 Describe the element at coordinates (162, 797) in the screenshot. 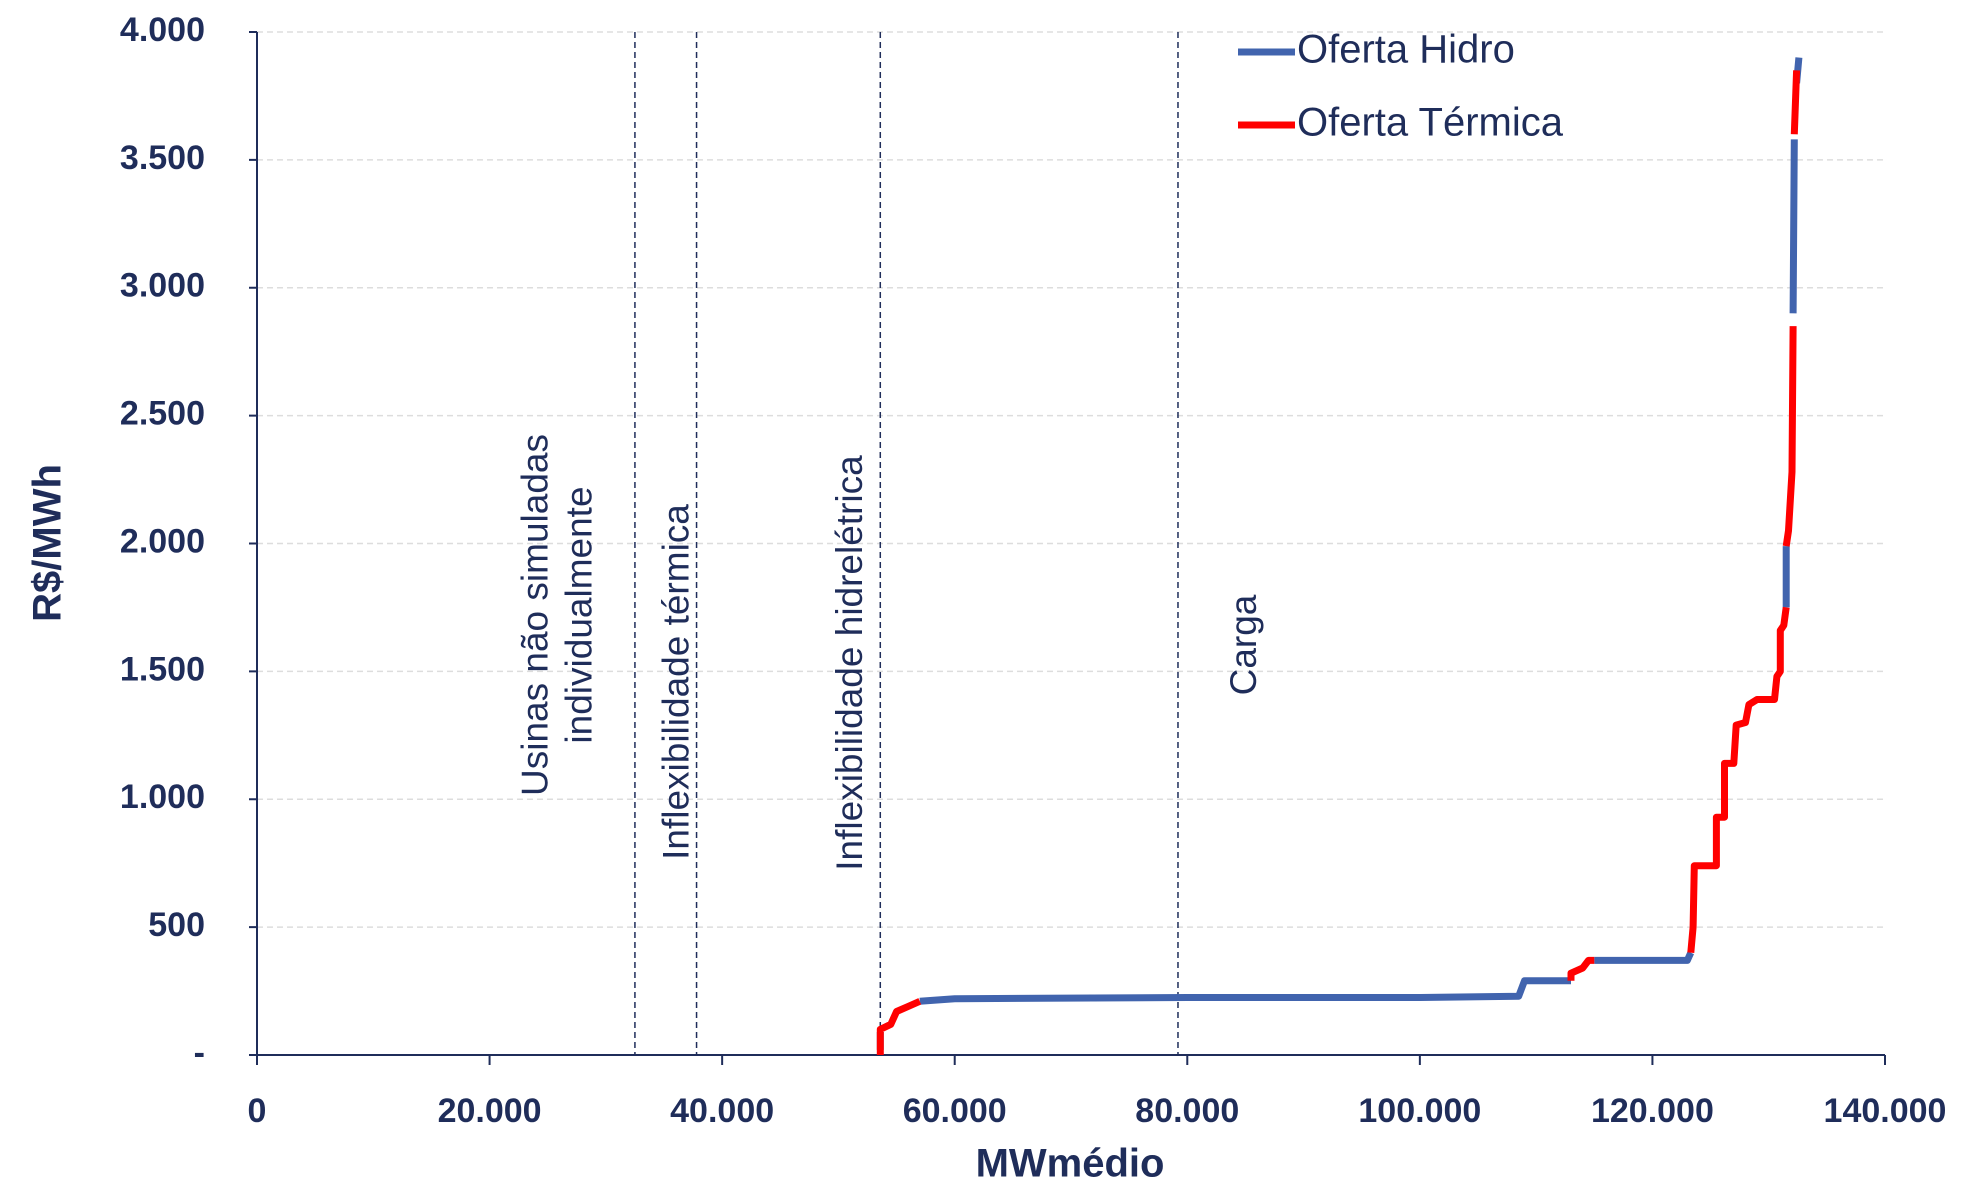

I see `y-tick-label: 1.000` at that location.